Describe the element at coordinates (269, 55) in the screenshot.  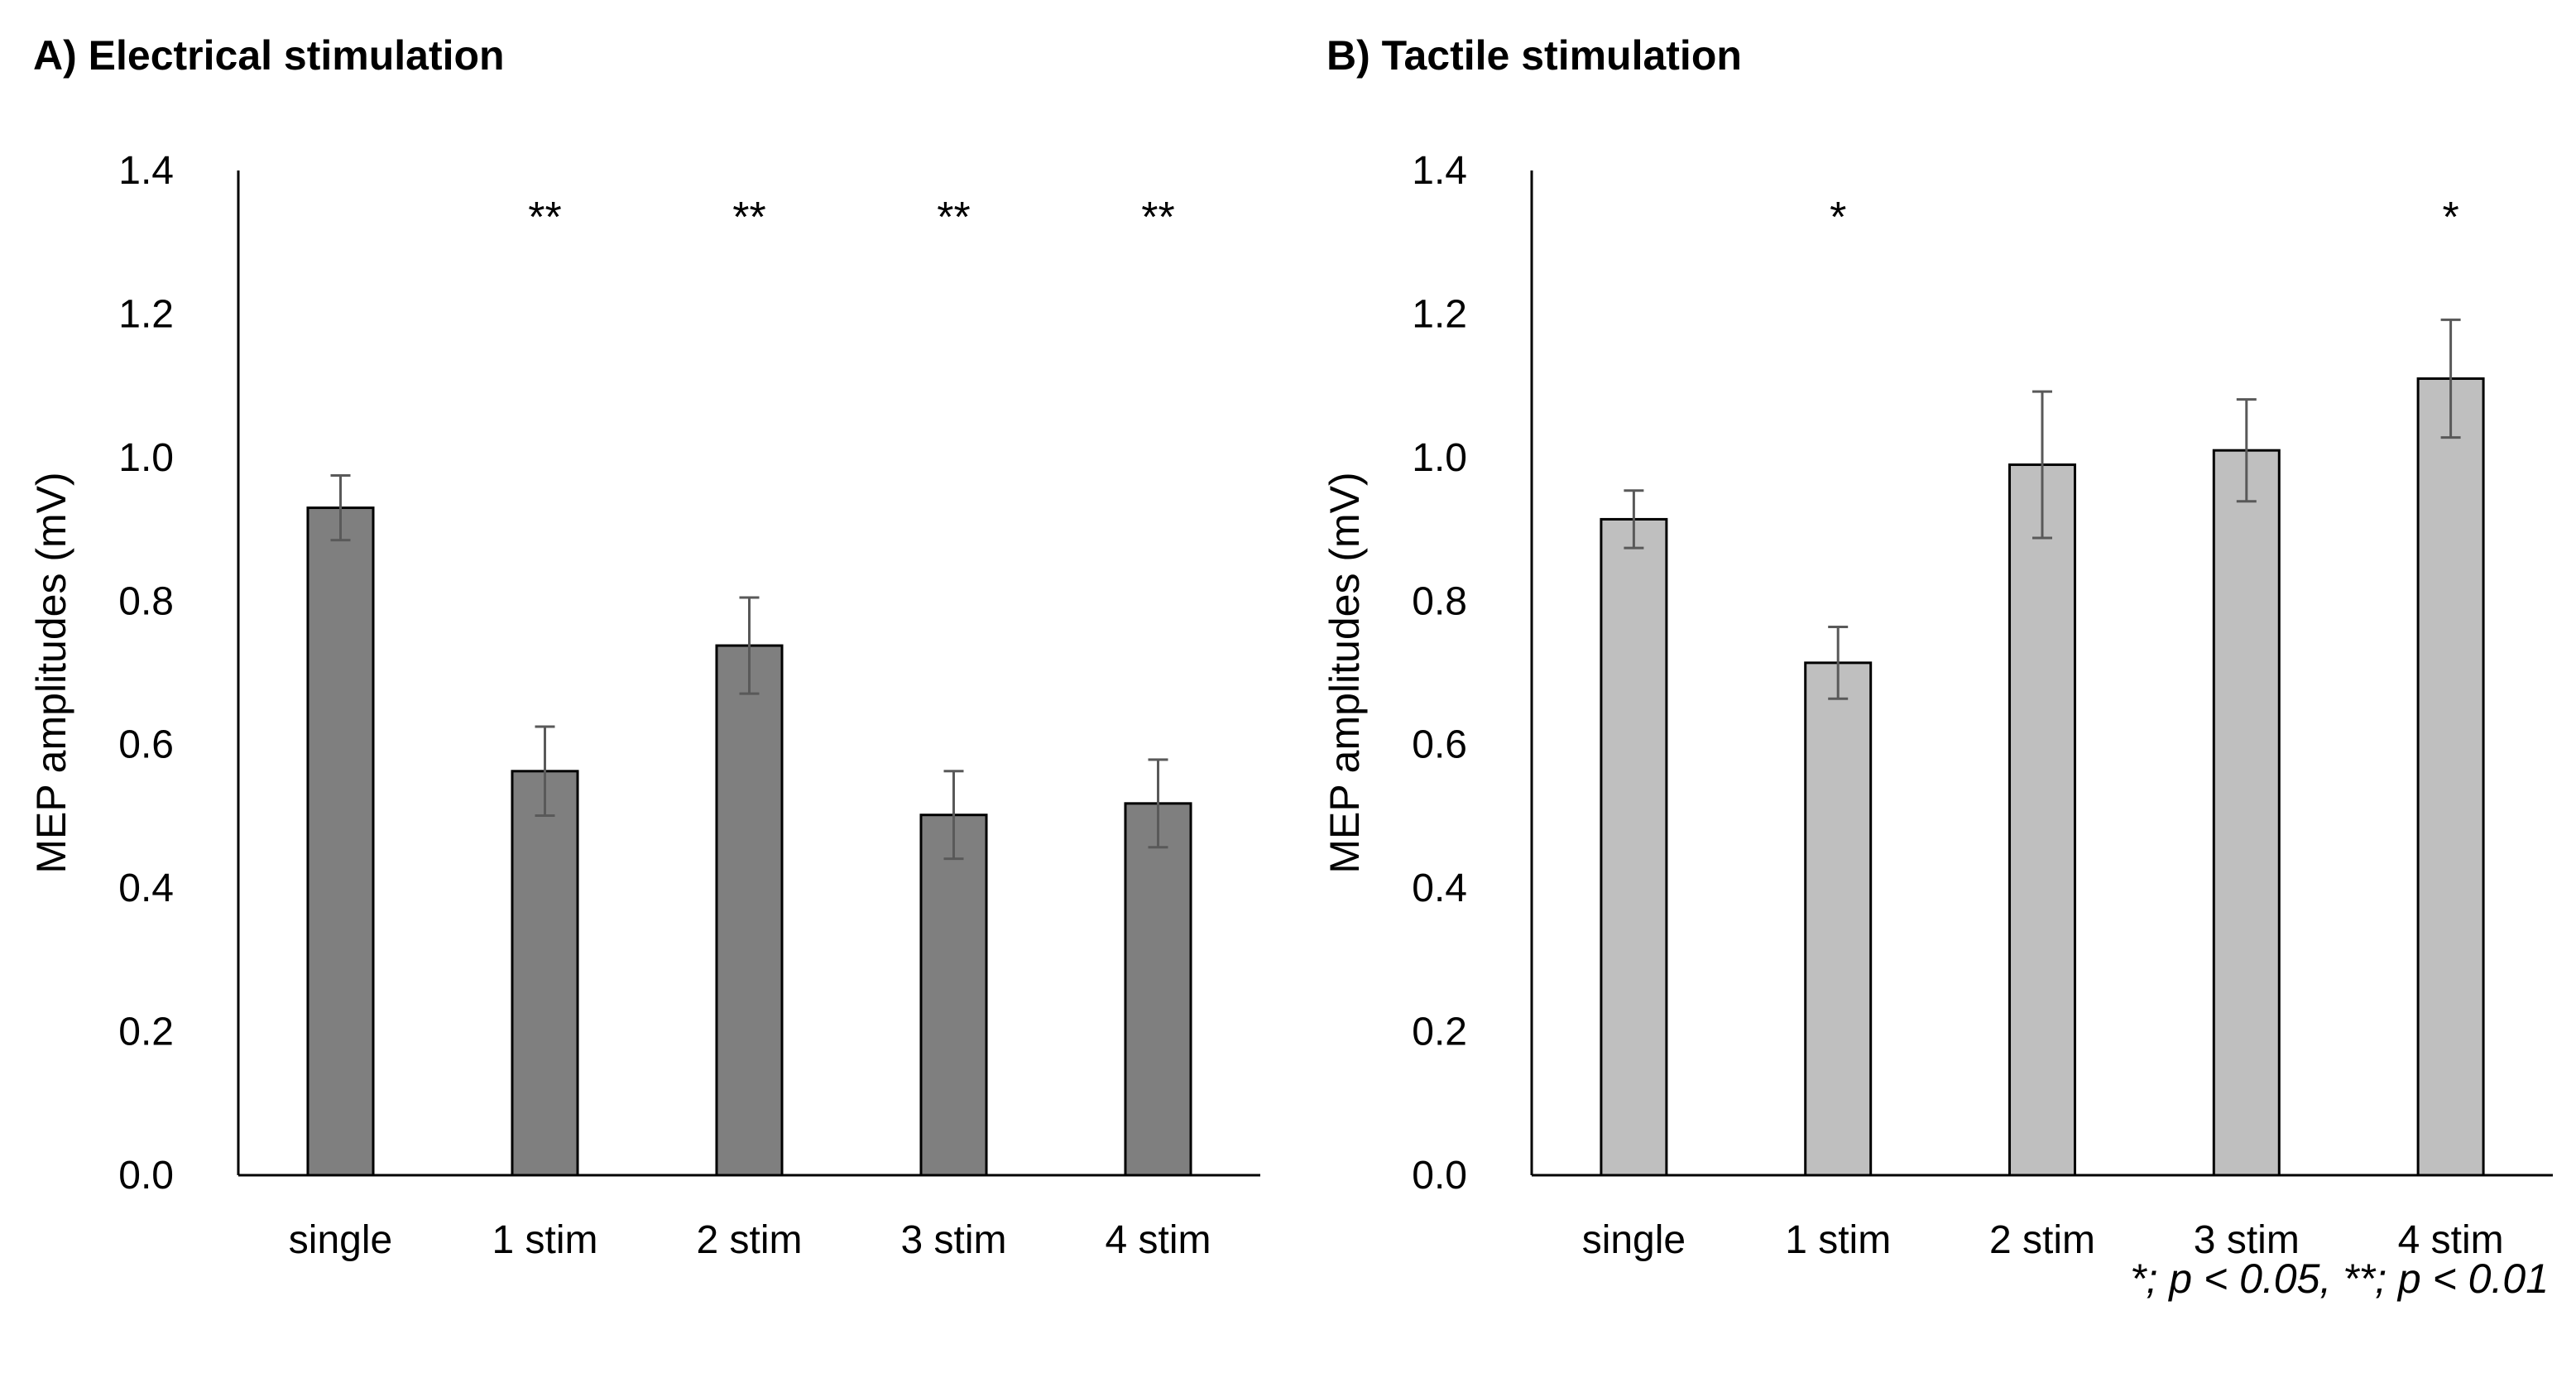
I see `chart-title: A) Electrical stimulation` at that location.